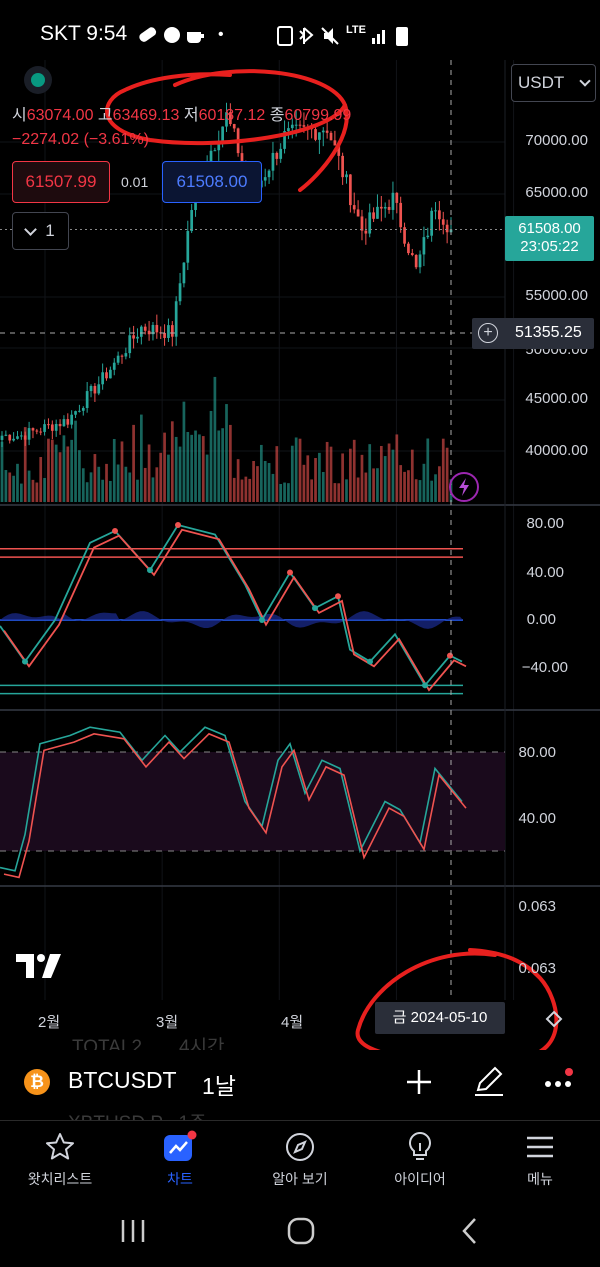 This screenshot has height=1267, width=600. Describe the element at coordinates (464, 487) in the screenshot. I see `lightning-icon` at that location.